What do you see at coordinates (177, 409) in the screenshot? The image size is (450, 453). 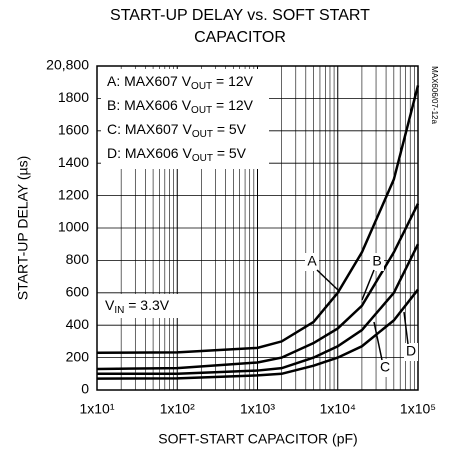 I see `x-tick-label: 1x10²` at bounding box center [177, 409].